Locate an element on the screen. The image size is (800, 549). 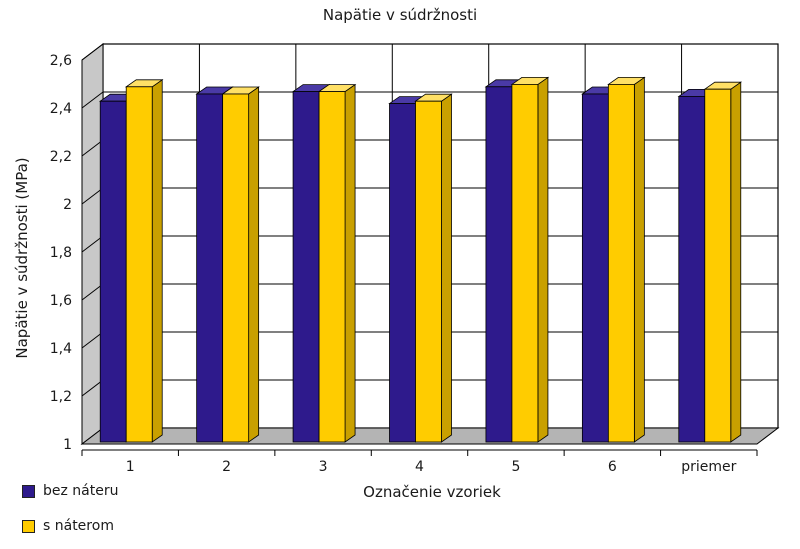
x-tick-label: 1 is located at coordinates (130, 467).